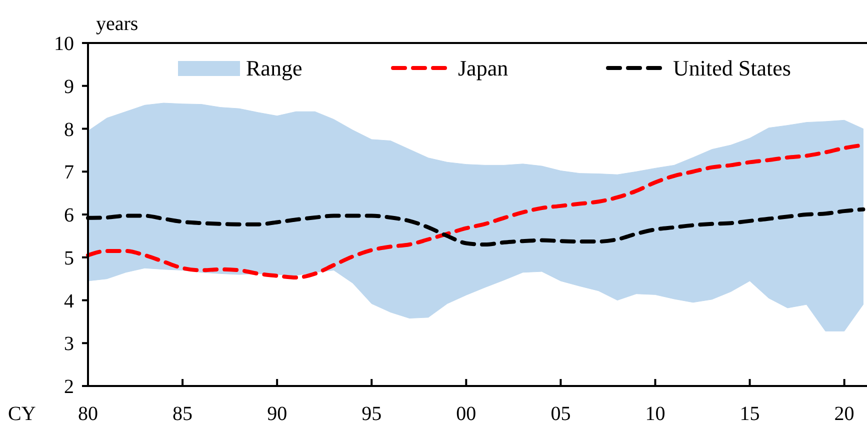 The image size is (867, 428). Describe the element at coordinates (69, 173) in the screenshot. I see `y-tick-label: 7` at that location.